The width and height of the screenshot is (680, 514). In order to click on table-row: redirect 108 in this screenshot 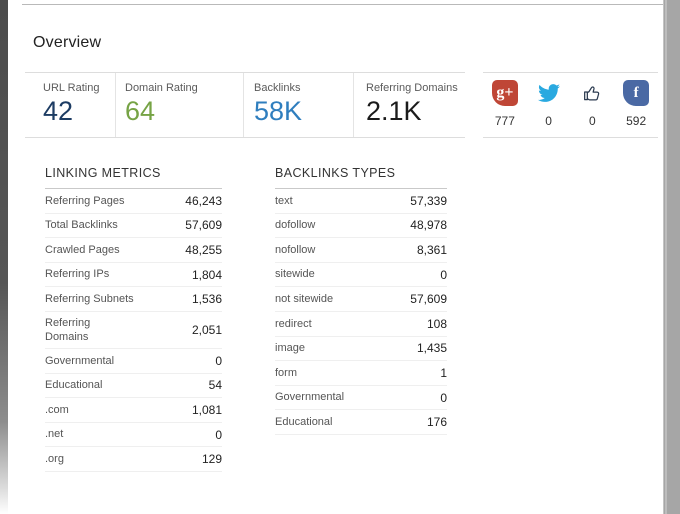, I will do `click(361, 324)`.